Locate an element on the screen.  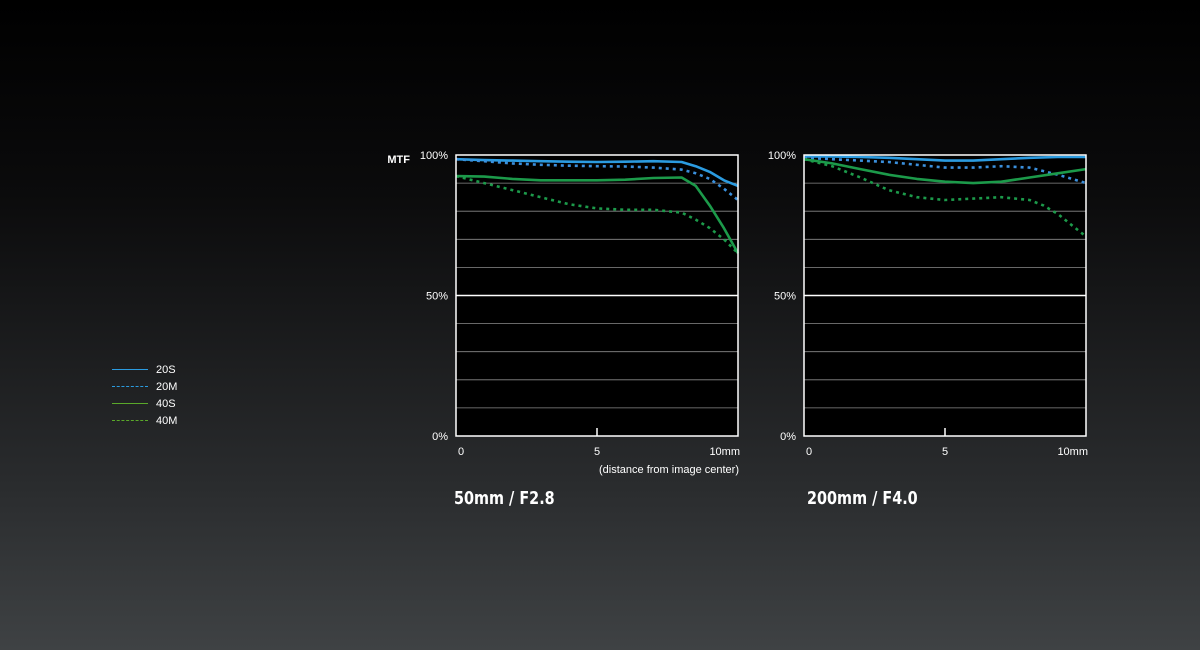
legend-swatch-20m is located at coordinates (130, 386).